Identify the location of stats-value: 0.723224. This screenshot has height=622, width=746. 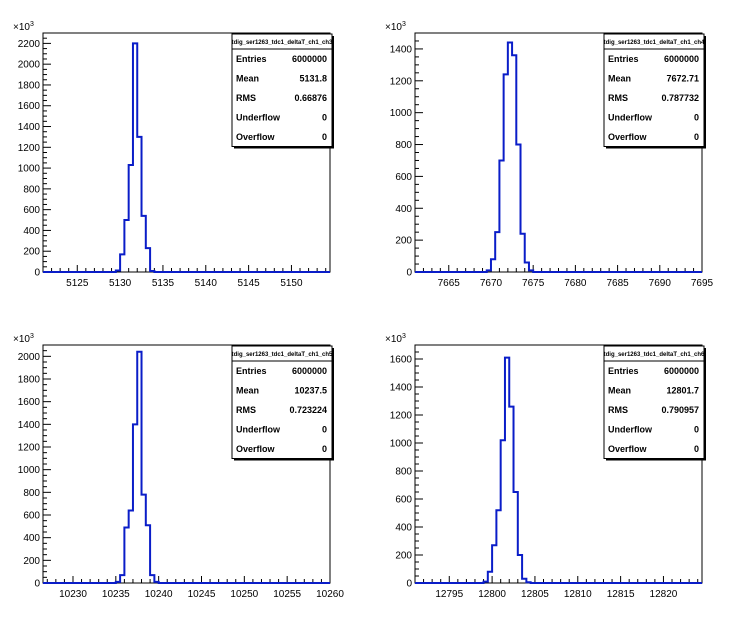
(308, 410).